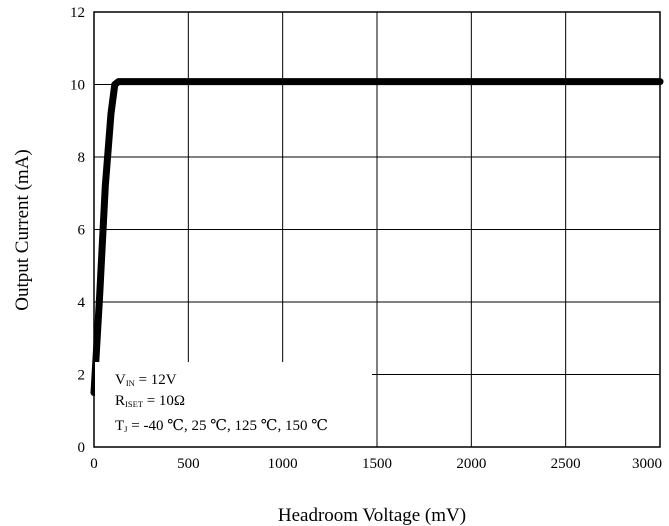 This screenshot has height=526, width=669. What do you see at coordinates (164, 401) in the screenshot?
I see `rset-value: = 10Ω` at bounding box center [164, 401].